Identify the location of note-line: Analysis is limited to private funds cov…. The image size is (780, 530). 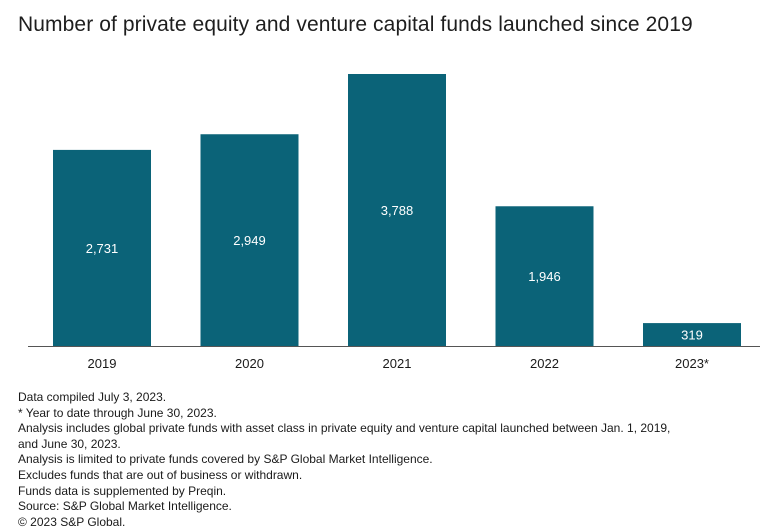
(225, 459).